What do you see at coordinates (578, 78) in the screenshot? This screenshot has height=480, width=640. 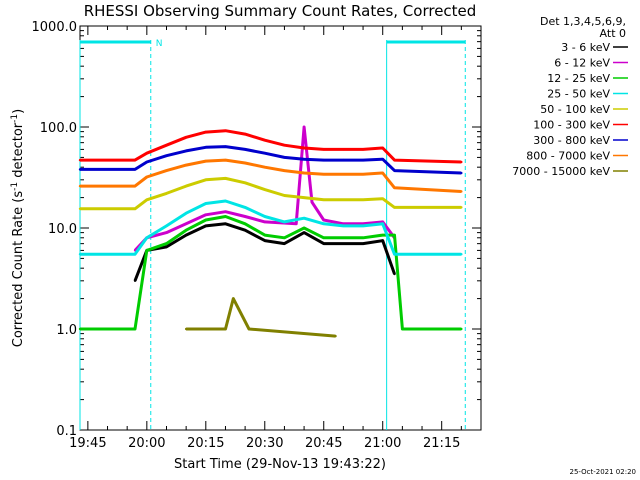 I see `legend-label: 12 - 25 keV` at bounding box center [578, 78].